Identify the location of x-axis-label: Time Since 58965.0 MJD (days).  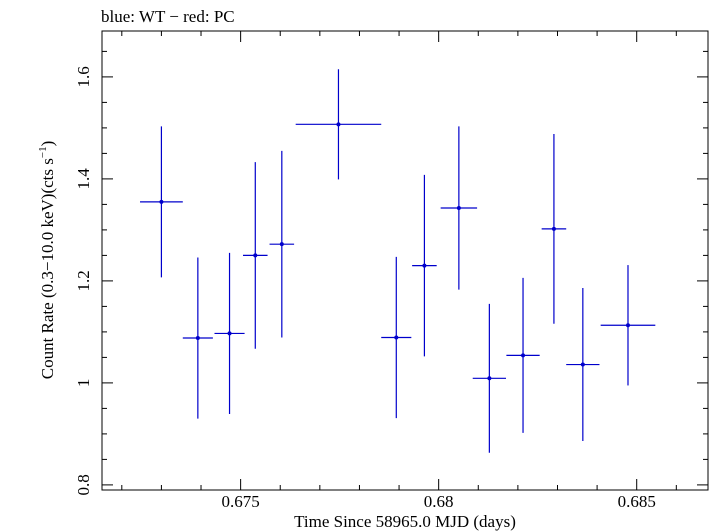
(405, 521).